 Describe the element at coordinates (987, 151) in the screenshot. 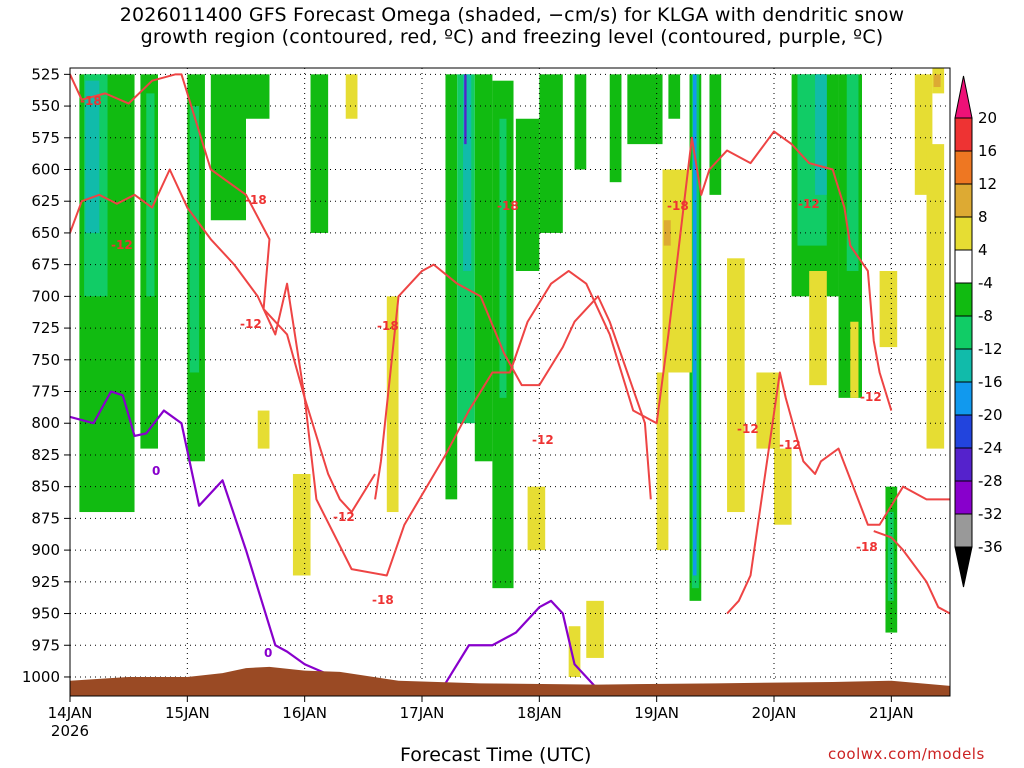

I see `colorbar-label: 16` at that location.